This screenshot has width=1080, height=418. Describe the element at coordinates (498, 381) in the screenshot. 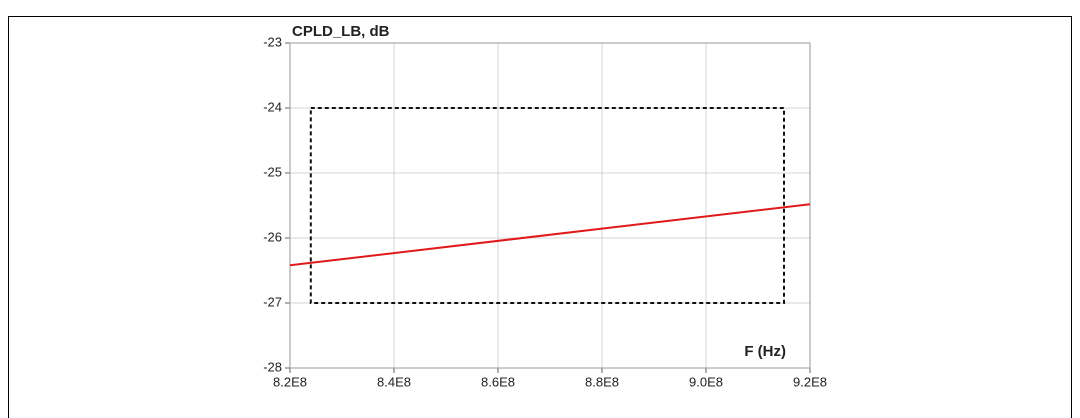

I see `x-tick-label: 8.6E8` at that location.